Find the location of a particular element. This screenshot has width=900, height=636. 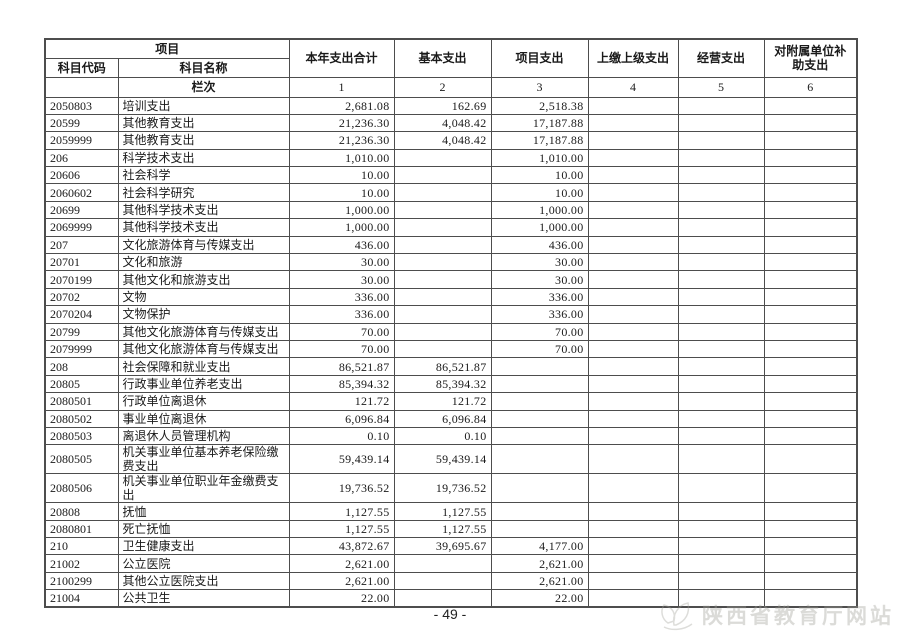

table-row: 2069999 其他科学技术支出 1,000.00 1,000.00 is located at coordinates (451, 227).